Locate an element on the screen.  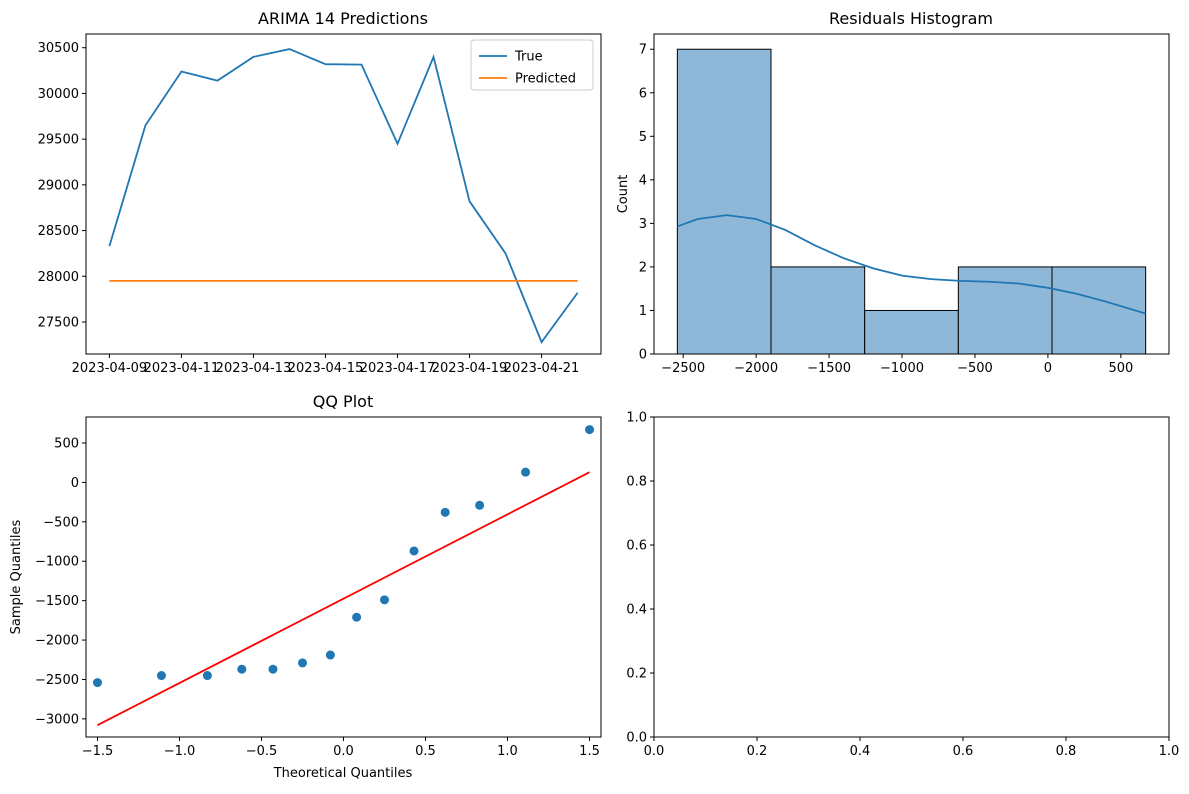
chart-title: QQ Plot is located at coordinates (343, 401).